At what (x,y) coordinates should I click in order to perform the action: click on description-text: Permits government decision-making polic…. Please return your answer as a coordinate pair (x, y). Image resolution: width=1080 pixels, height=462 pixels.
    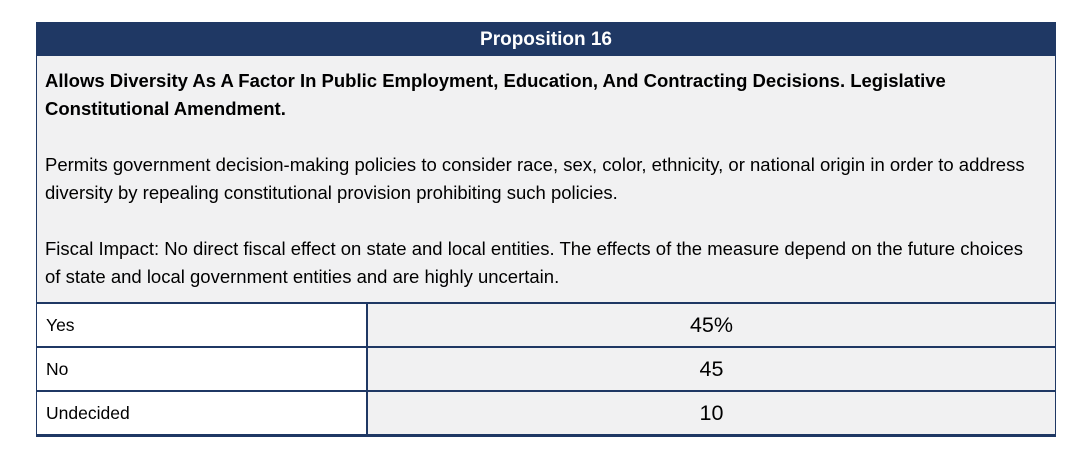
    Looking at the image, I should click on (535, 178).